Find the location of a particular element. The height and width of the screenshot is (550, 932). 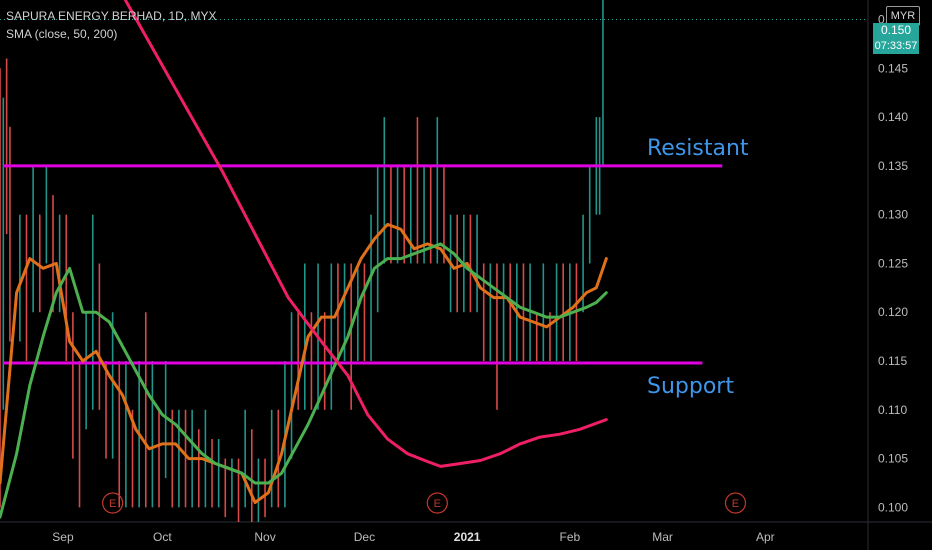

price-tick-label: 0.105 is located at coordinates (893, 459).